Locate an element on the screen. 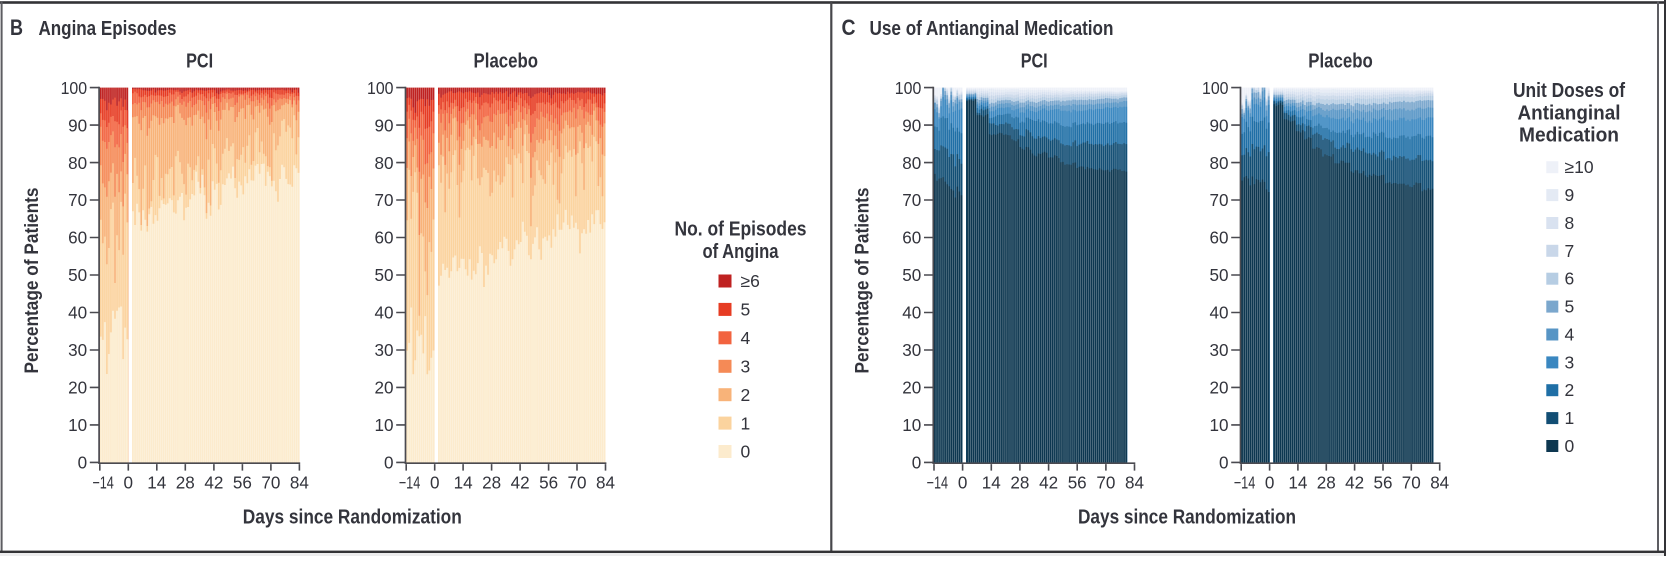 The image size is (1666, 561). svg-text: No. of Episodes is located at coordinates (741, 230).